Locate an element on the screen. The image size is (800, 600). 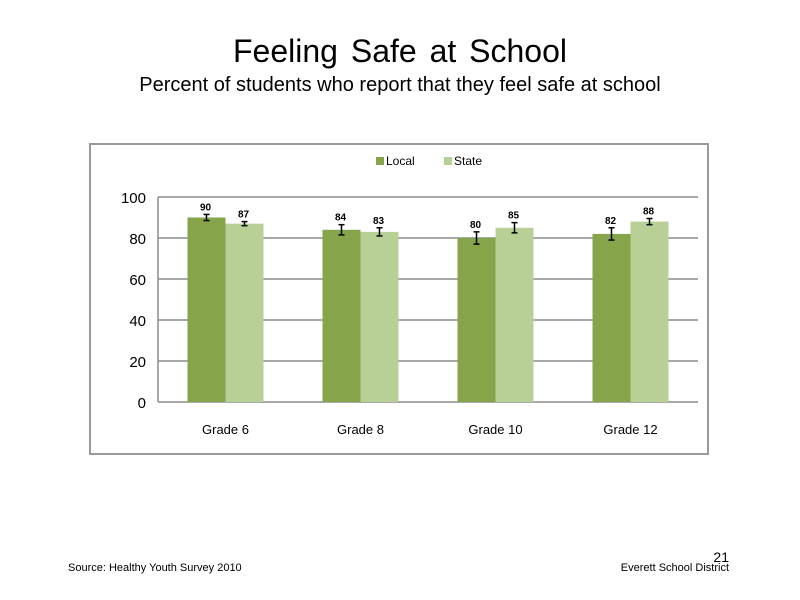
data-label: 88 is located at coordinates (649, 212).